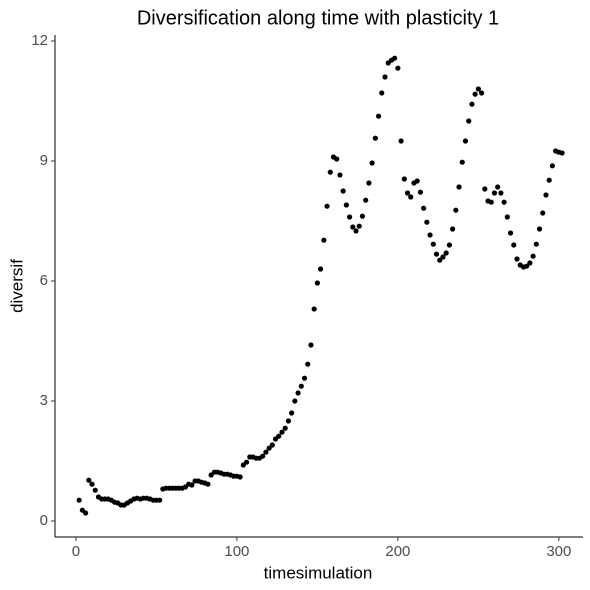 The image size is (590, 590). What do you see at coordinates (44, 400) in the screenshot?
I see `y-tick-label: 3` at bounding box center [44, 400].